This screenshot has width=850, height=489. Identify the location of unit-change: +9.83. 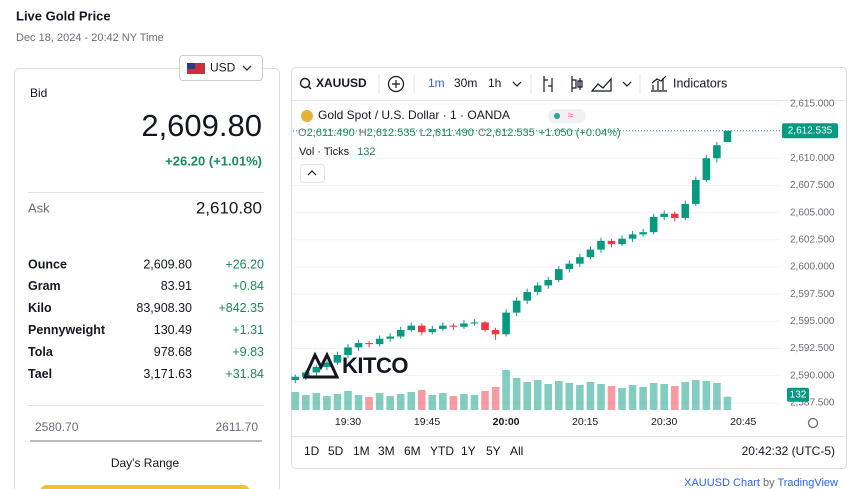
(248, 352).